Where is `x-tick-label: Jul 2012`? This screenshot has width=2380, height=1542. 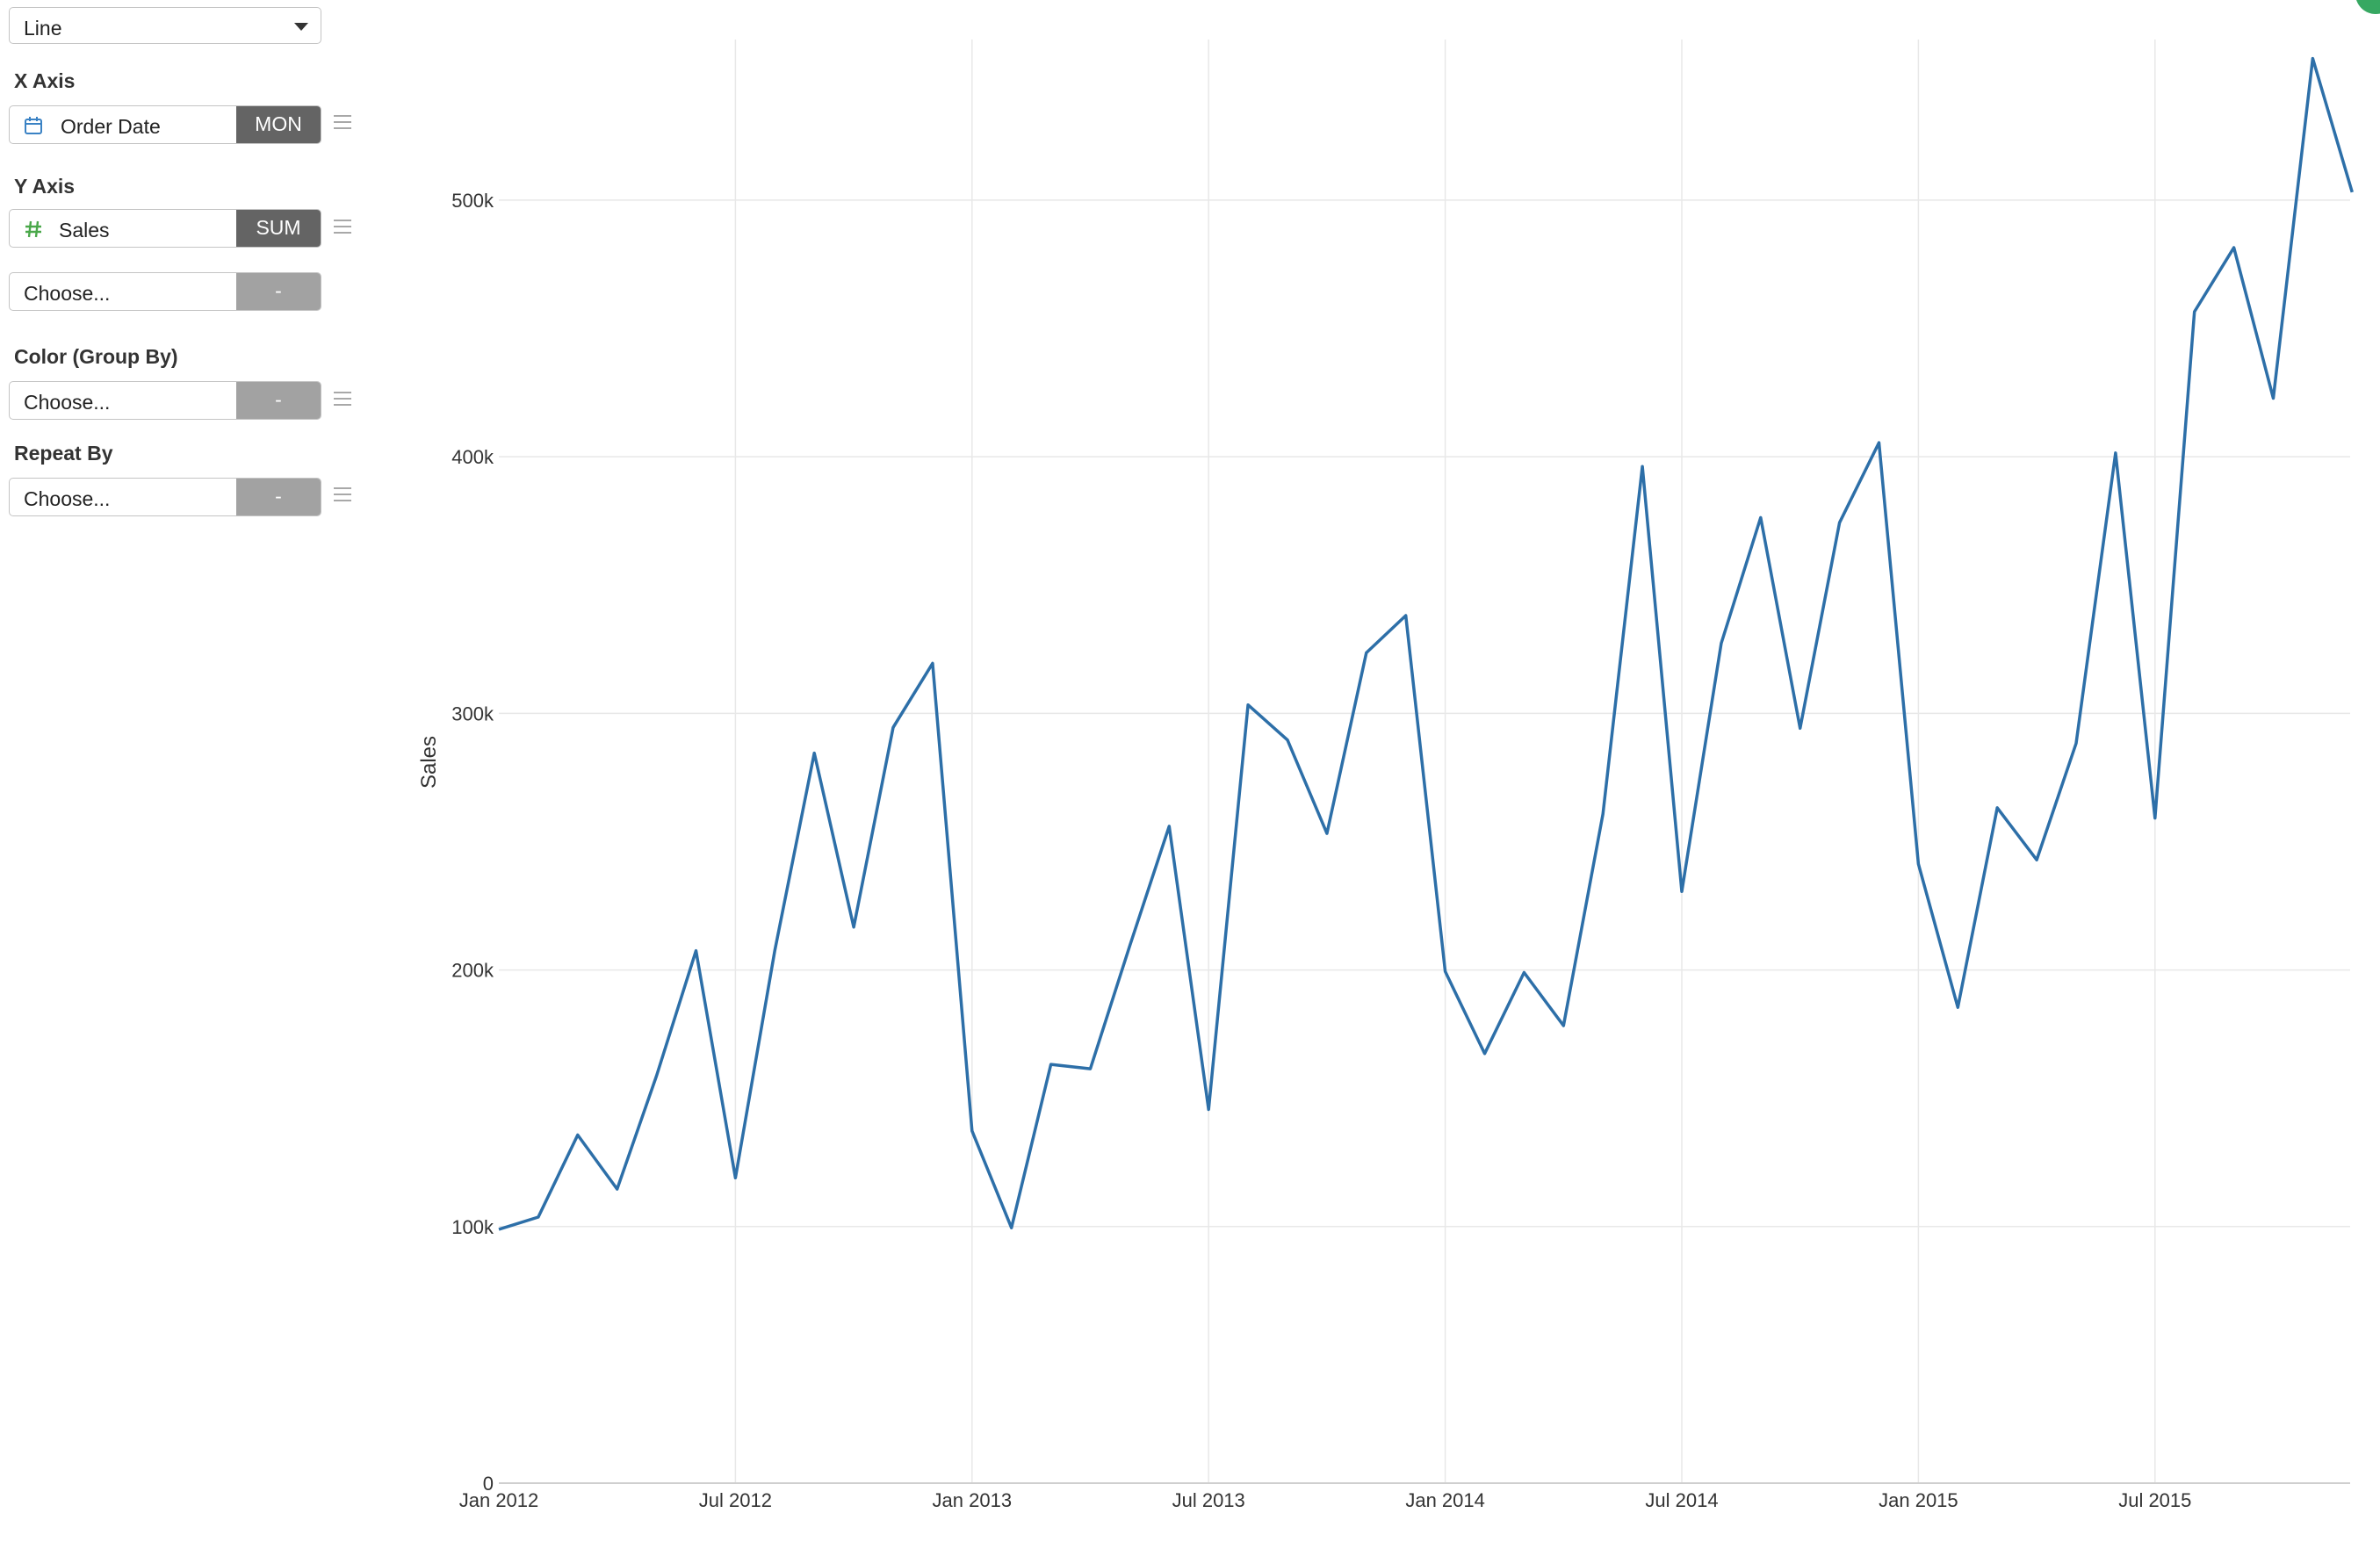
x-tick-label: Jul 2012 is located at coordinates (735, 1500).